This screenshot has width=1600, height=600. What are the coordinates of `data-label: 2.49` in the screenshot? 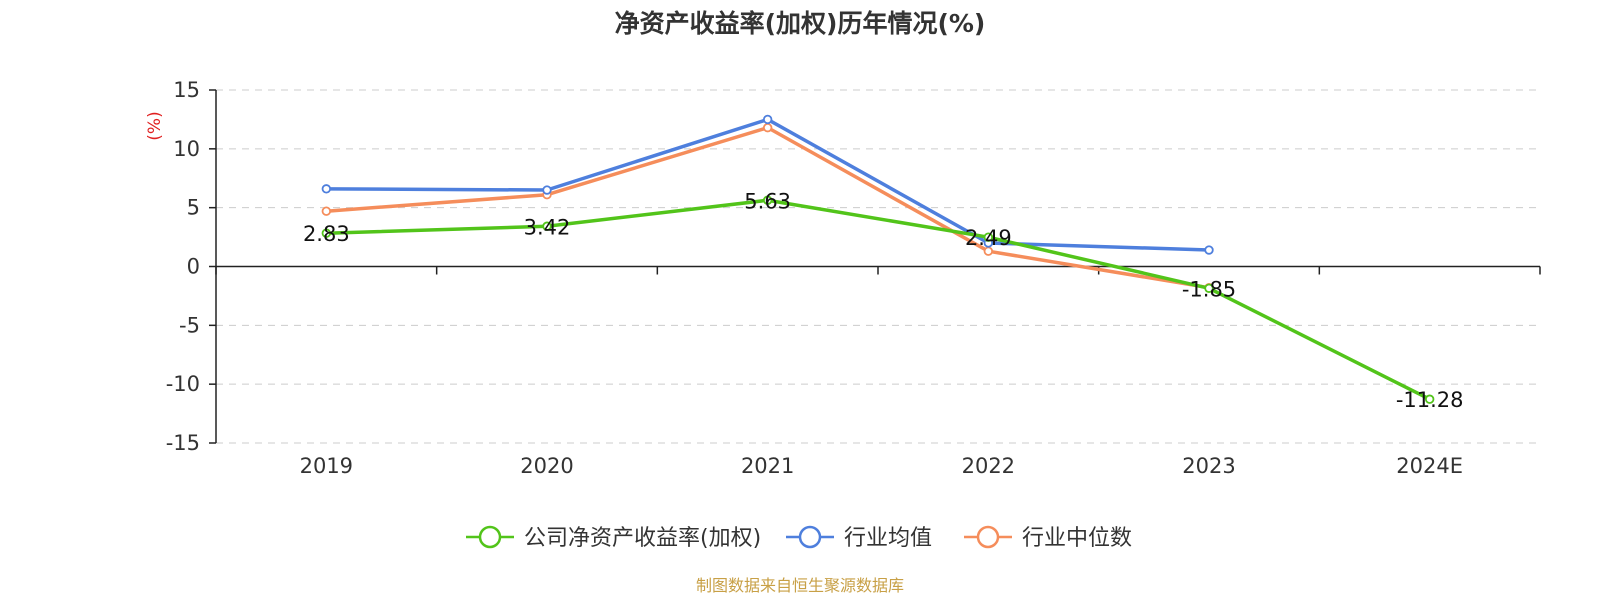 It's located at (988, 238).